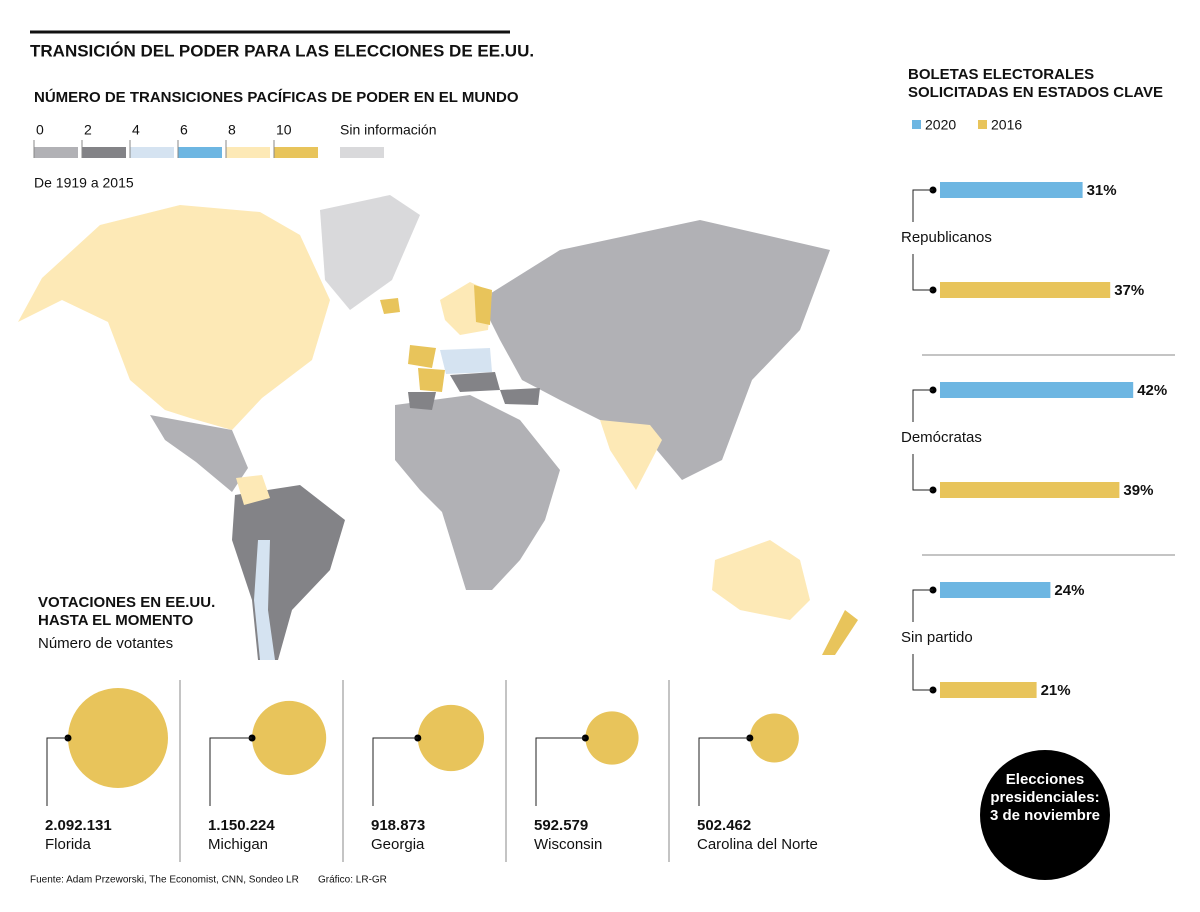 This screenshot has height=912, width=1200. I want to click on value-label: 37%, so click(1129, 290).